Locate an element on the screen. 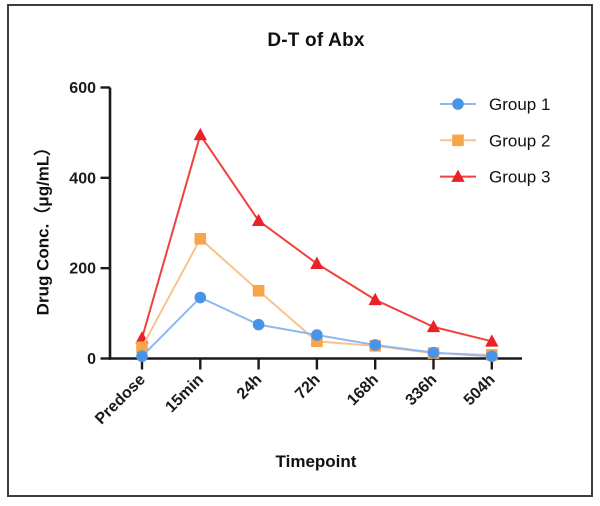 This screenshot has width=600, height=506. y-tick-label: 200 is located at coordinates (82, 269).